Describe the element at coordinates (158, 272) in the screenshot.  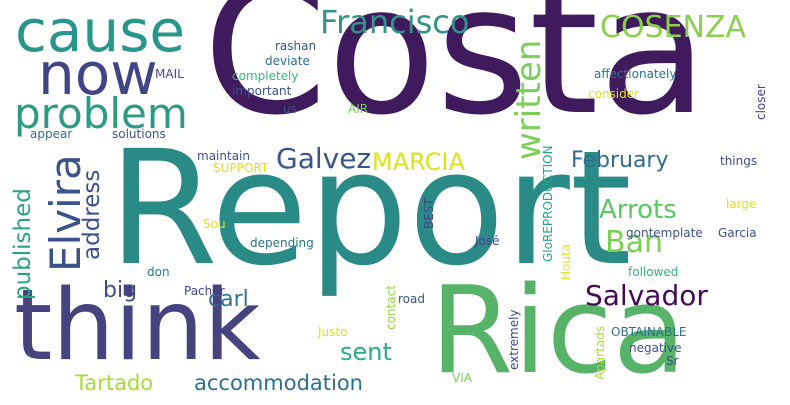
I see `word-don: don` at that location.